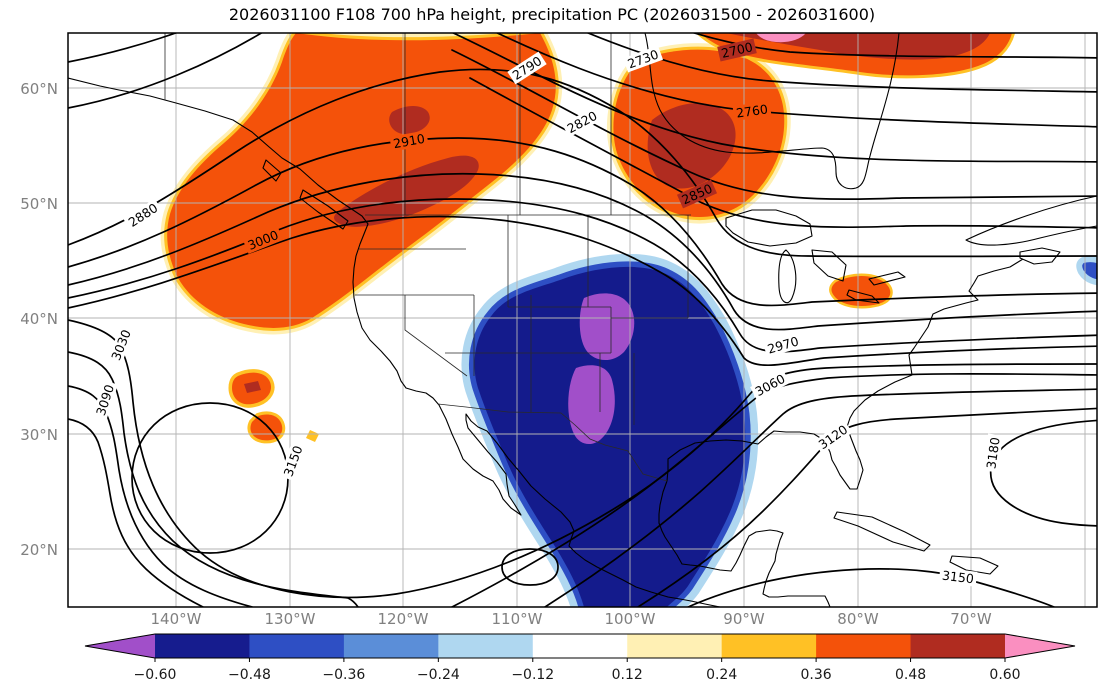 The width and height of the screenshot is (1105, 698). What do you see at coordinates (971, 619) in the screenshot?
I see `lon-tick-70w: 70°W` at bounding box center [971, 619].